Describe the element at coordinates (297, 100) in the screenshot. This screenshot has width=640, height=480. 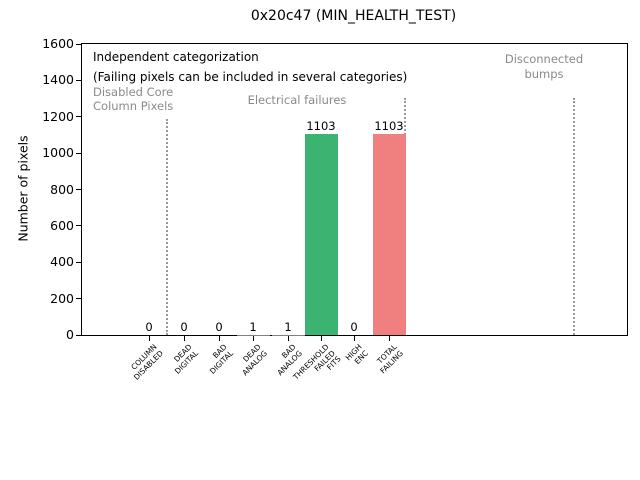
I see `section-label-electrical-failures: Electrical failures` at that location.